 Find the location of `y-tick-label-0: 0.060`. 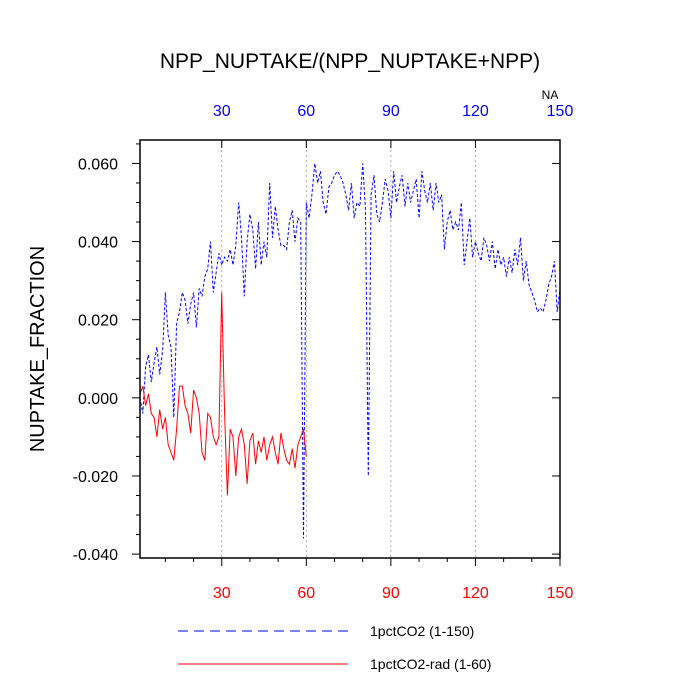

y-tick-label-0: 0.060 is located at coordinates (98, 164).